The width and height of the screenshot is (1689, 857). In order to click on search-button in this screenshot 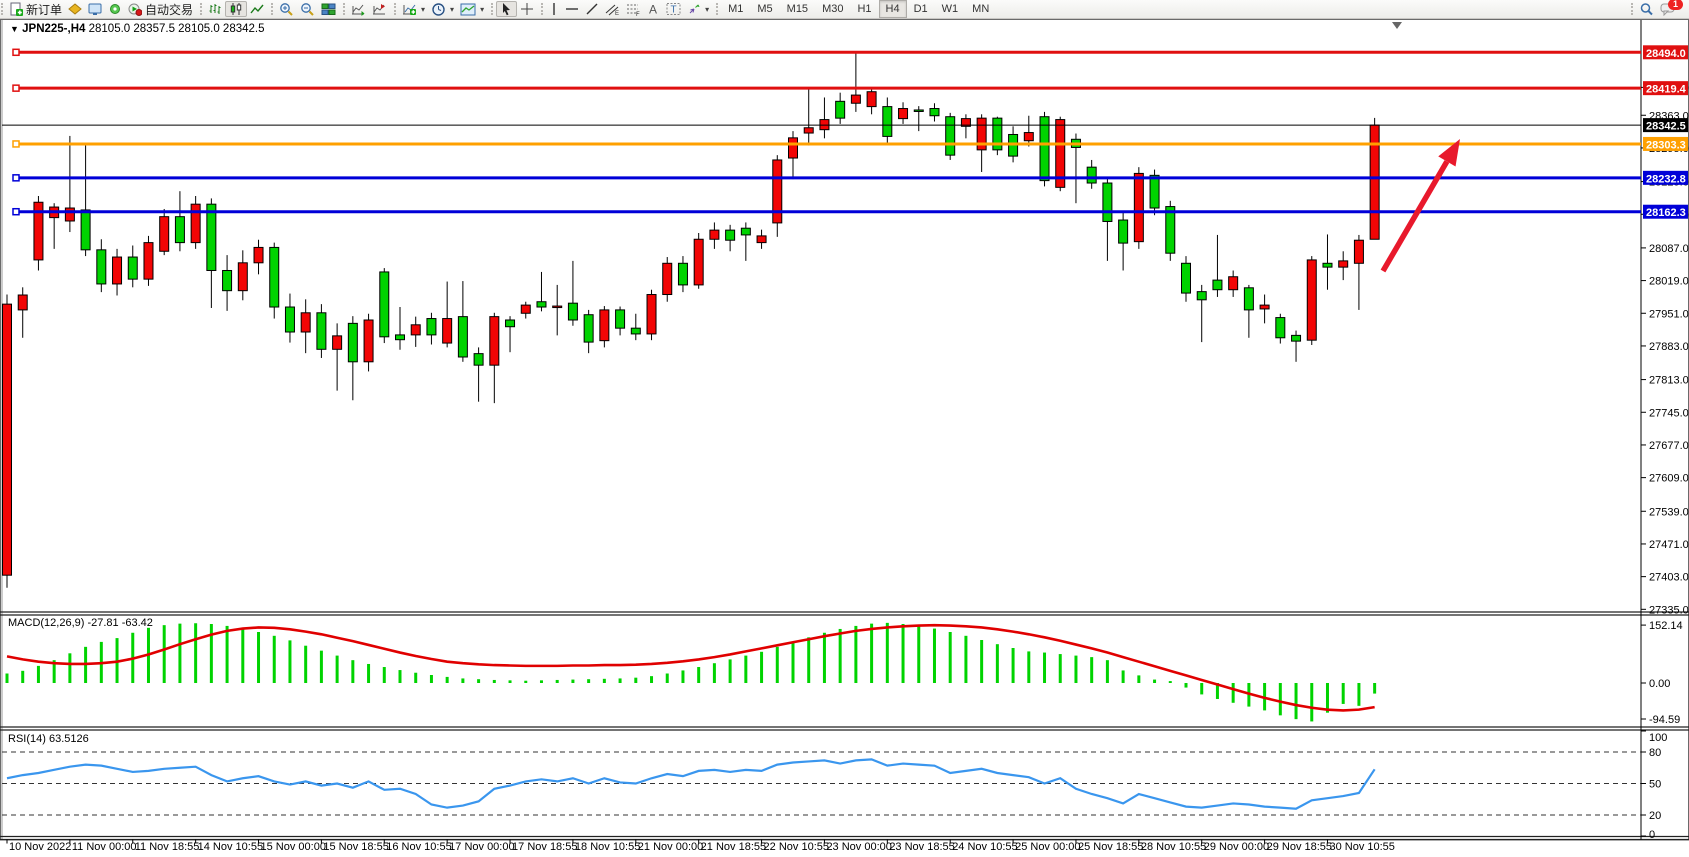, I will do `click(1646, 9)`.